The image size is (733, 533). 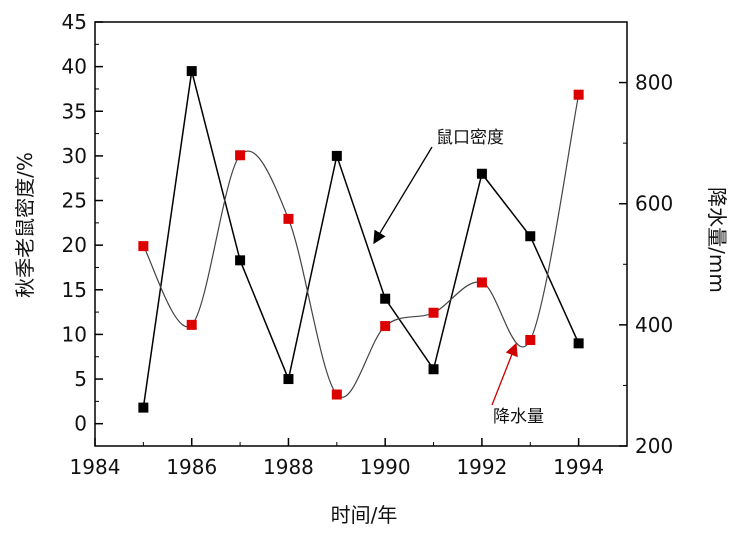 What do you see at coordinates (403, 195) in the screenshot?
I see `annotation-density-arrow` at bounding box center [403, 195].